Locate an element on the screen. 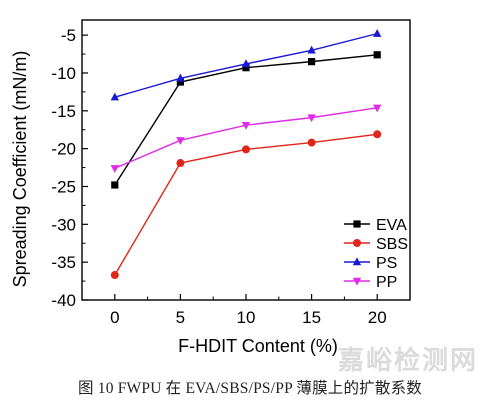  x-tick-label: 15 is located at coordinates (311, 317).